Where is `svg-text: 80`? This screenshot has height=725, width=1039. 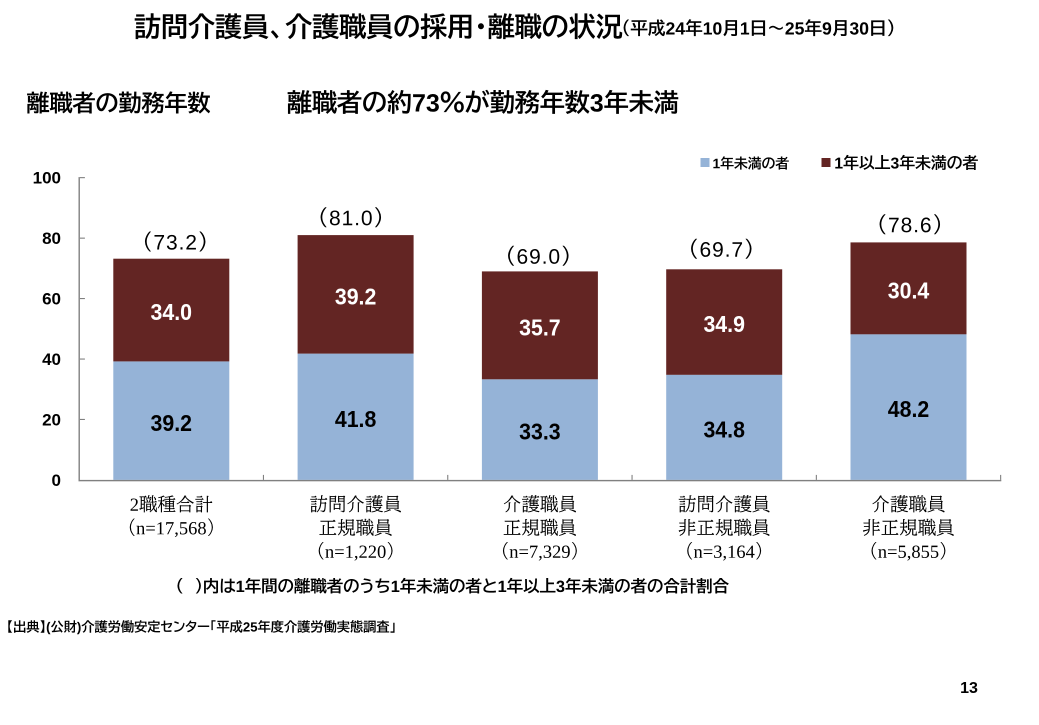 svg-text: 80 is located at coordinates (51, 238).